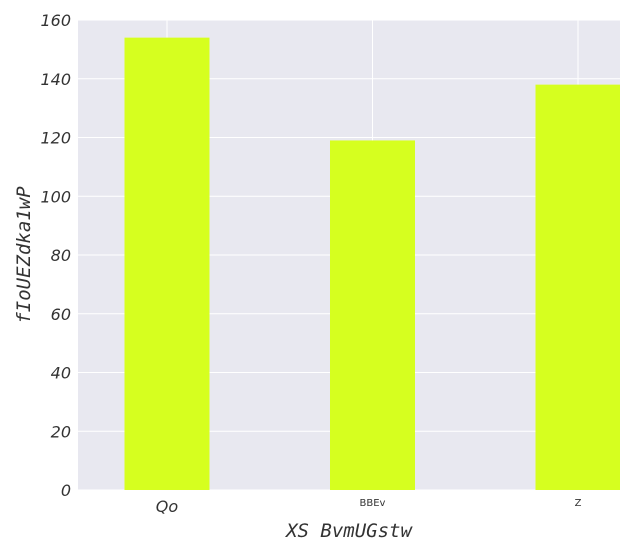 This screenshot has width=632, height=553. I want to click on x-tick-label: Qo, so click(167, 506).